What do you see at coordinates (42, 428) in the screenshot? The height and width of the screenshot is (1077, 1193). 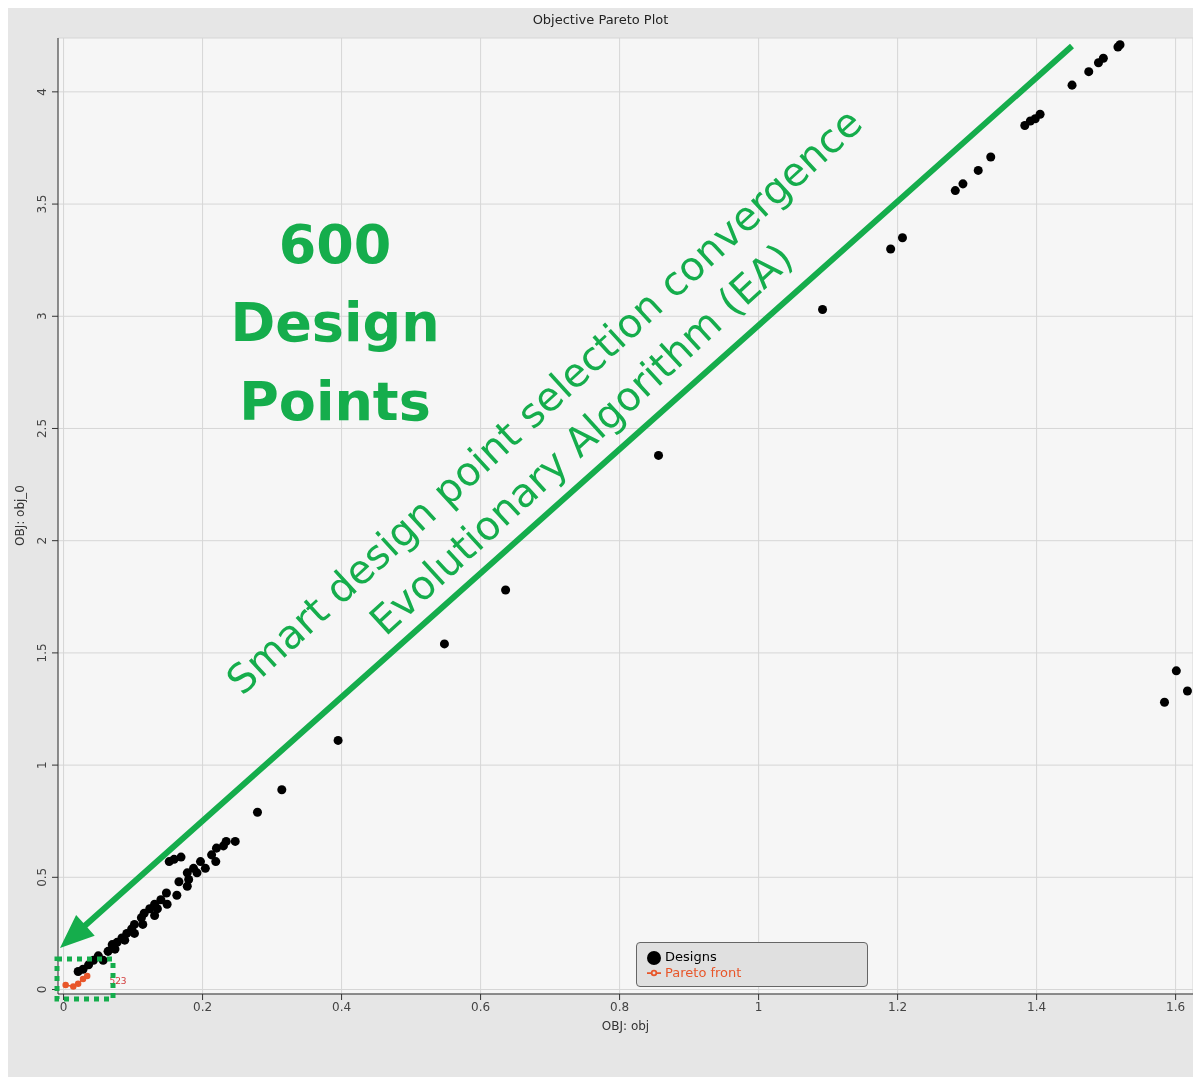 I see `y-tick-label: 2.5` at bounding box center [42, 428].